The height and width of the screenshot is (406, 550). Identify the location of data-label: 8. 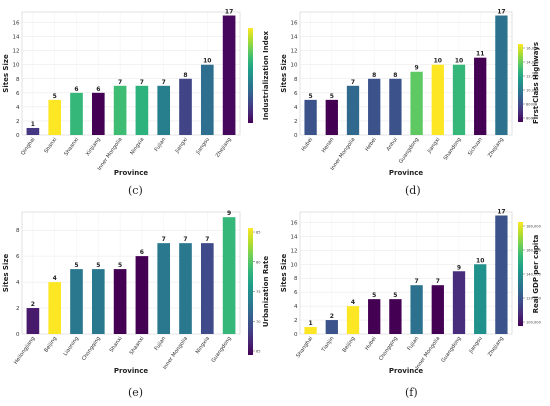
(395, 75).